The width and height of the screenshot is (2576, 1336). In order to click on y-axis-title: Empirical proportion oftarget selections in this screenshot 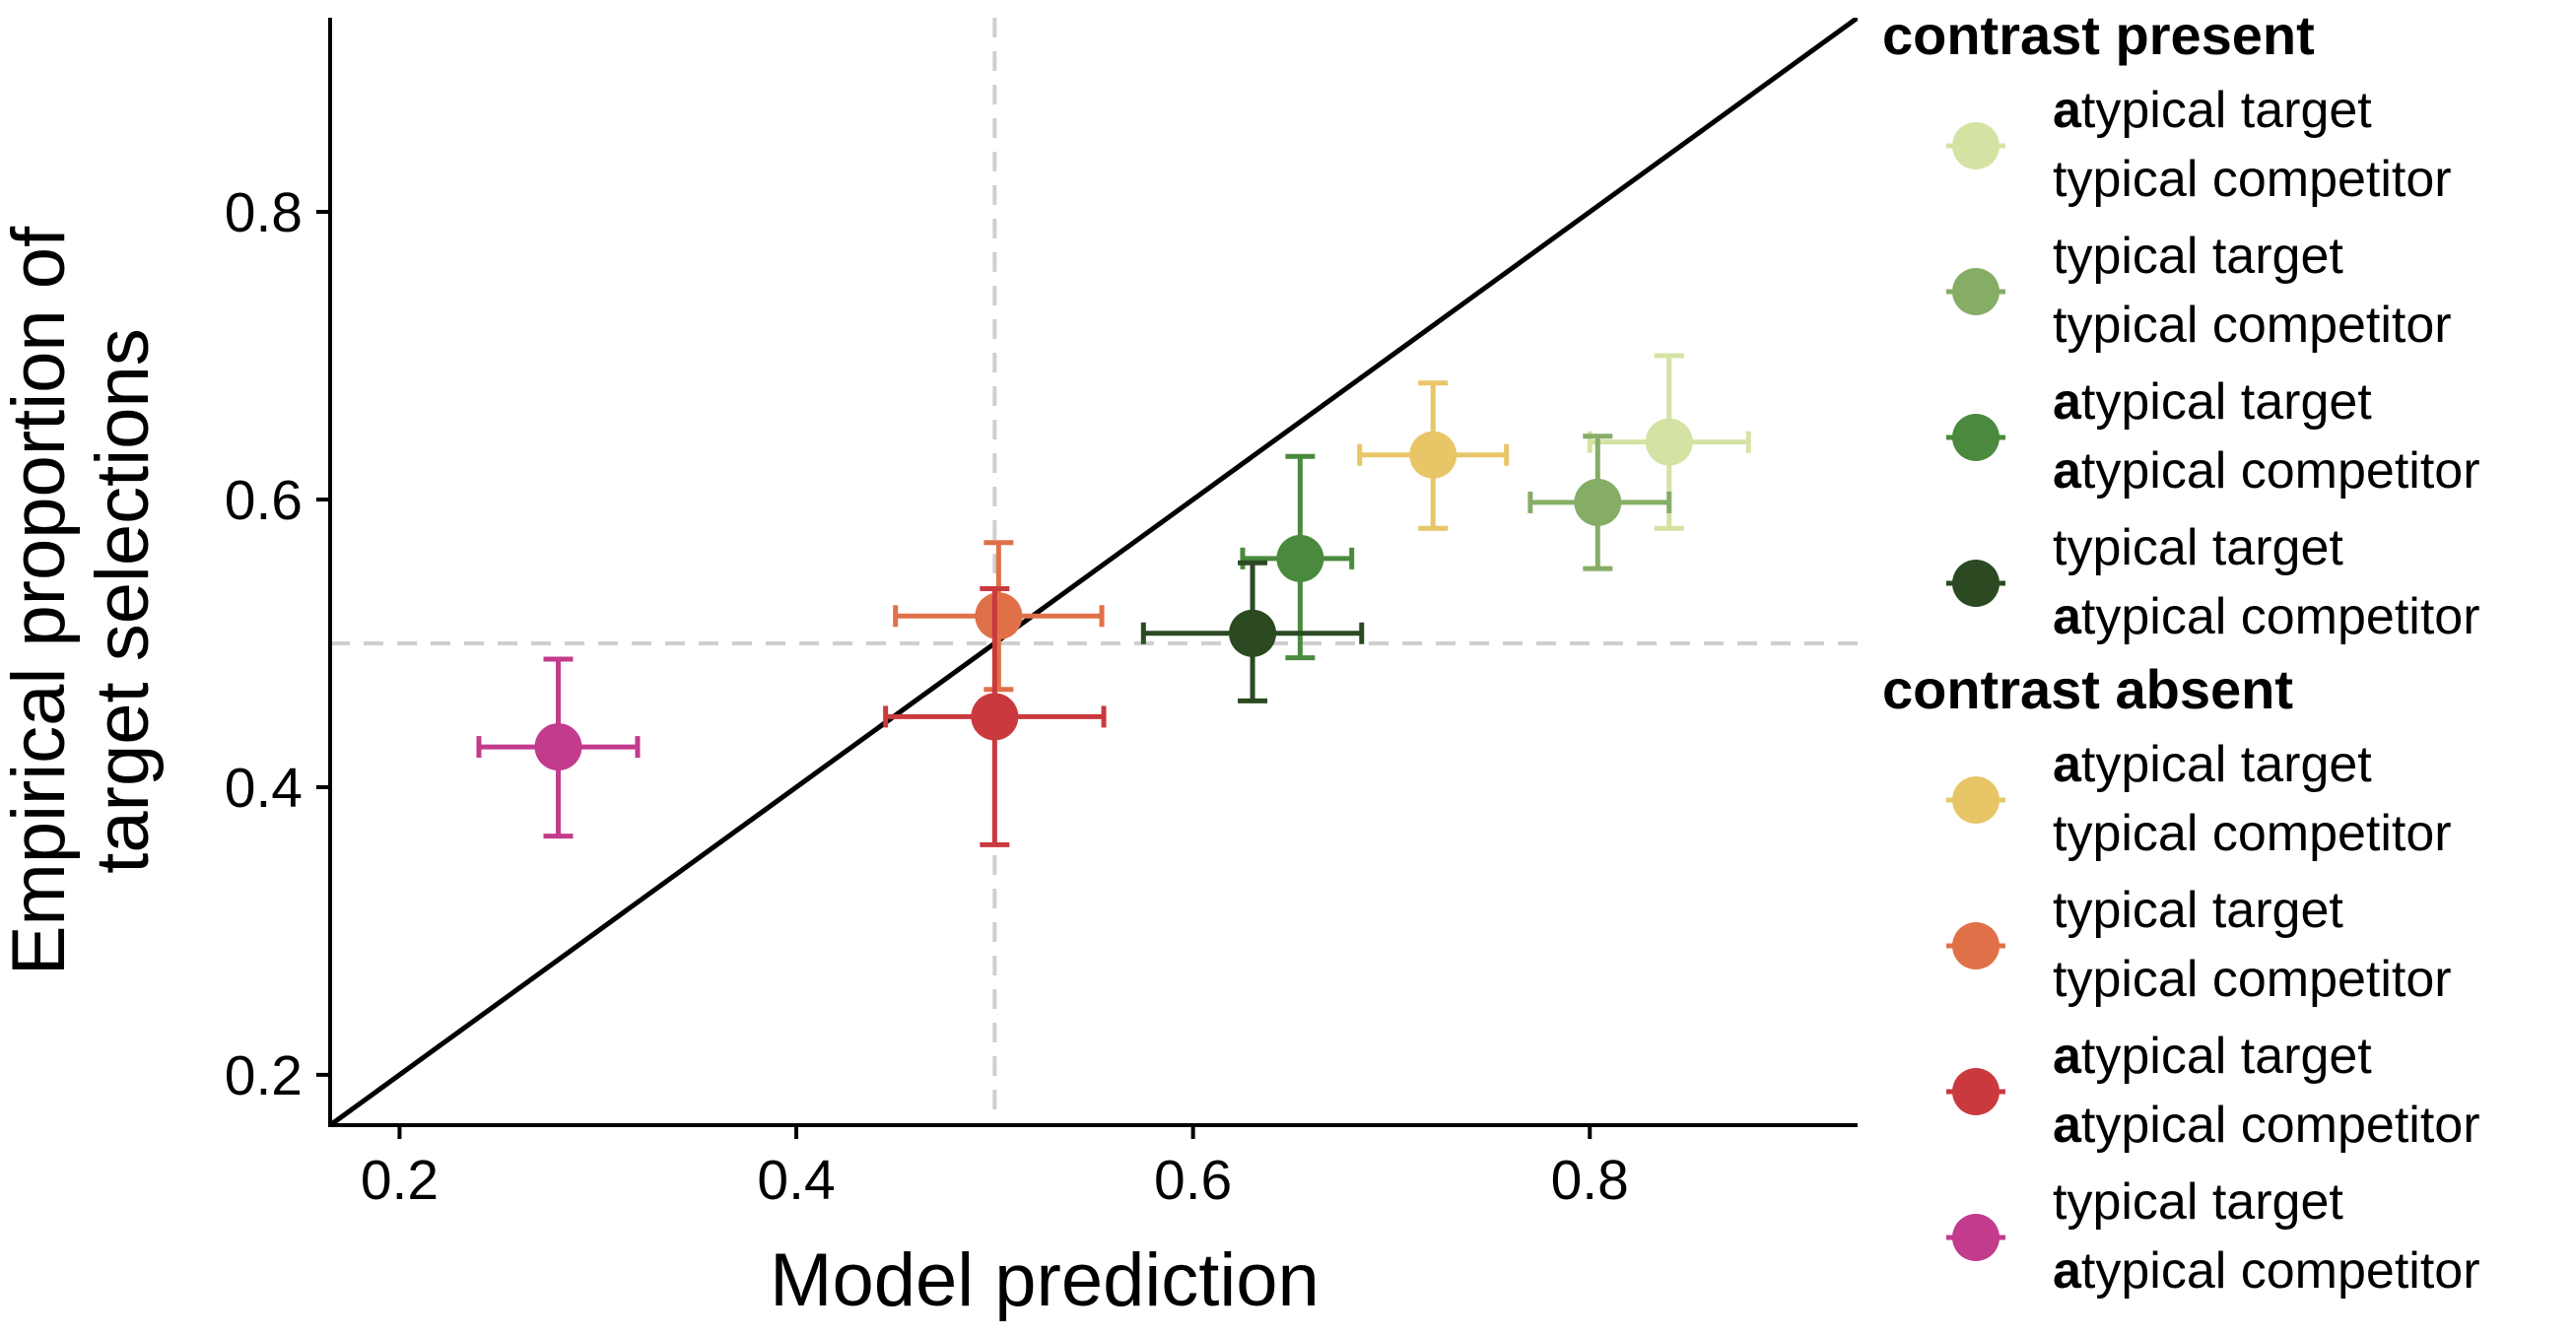, I will do `click(82, 600)`.